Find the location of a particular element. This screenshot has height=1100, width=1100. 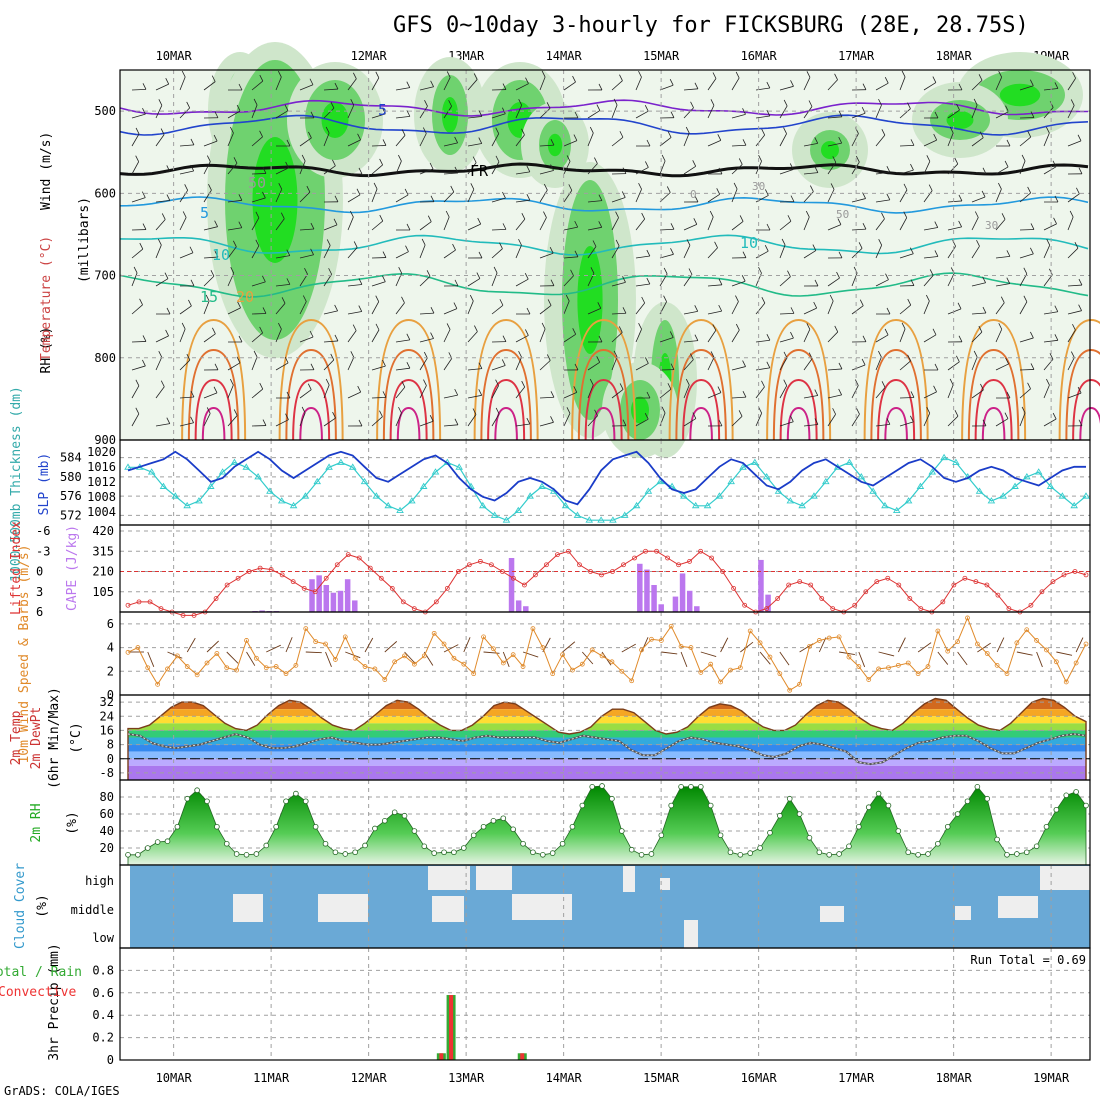

cape-tick-label: 315 is located at coordinates (103, 551).